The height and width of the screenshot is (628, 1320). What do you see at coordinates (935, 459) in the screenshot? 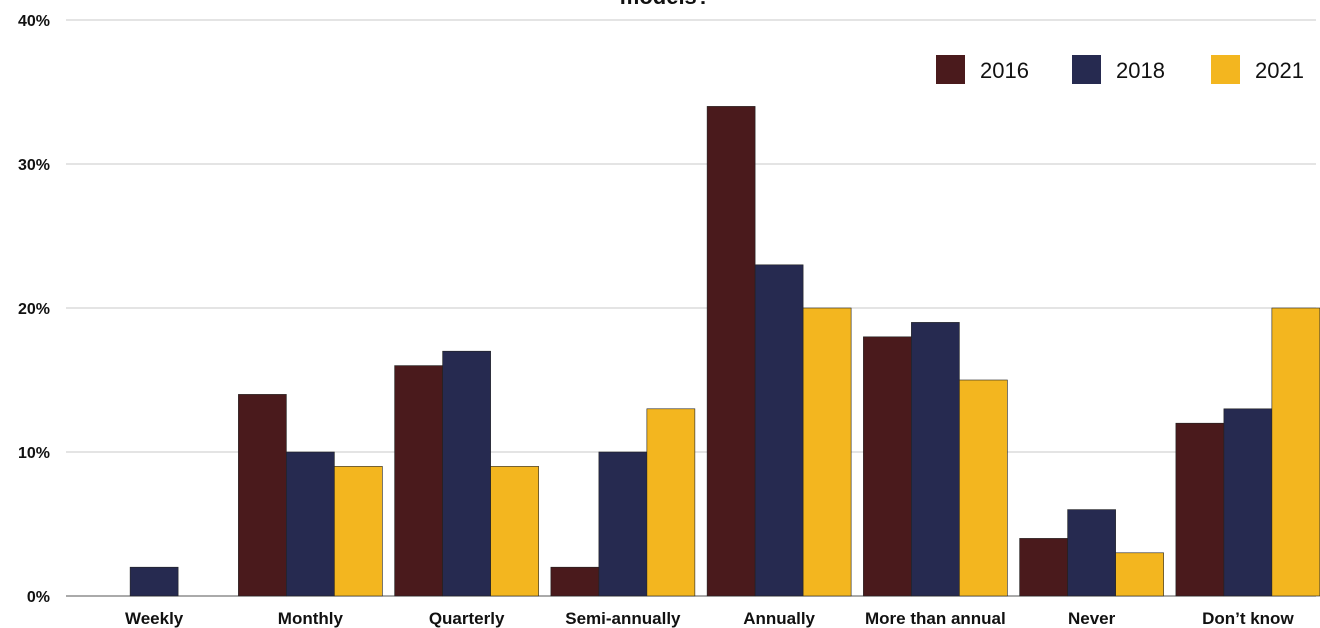
I see `bar-2018-more-than-annual` at bounding box center [935, 459].